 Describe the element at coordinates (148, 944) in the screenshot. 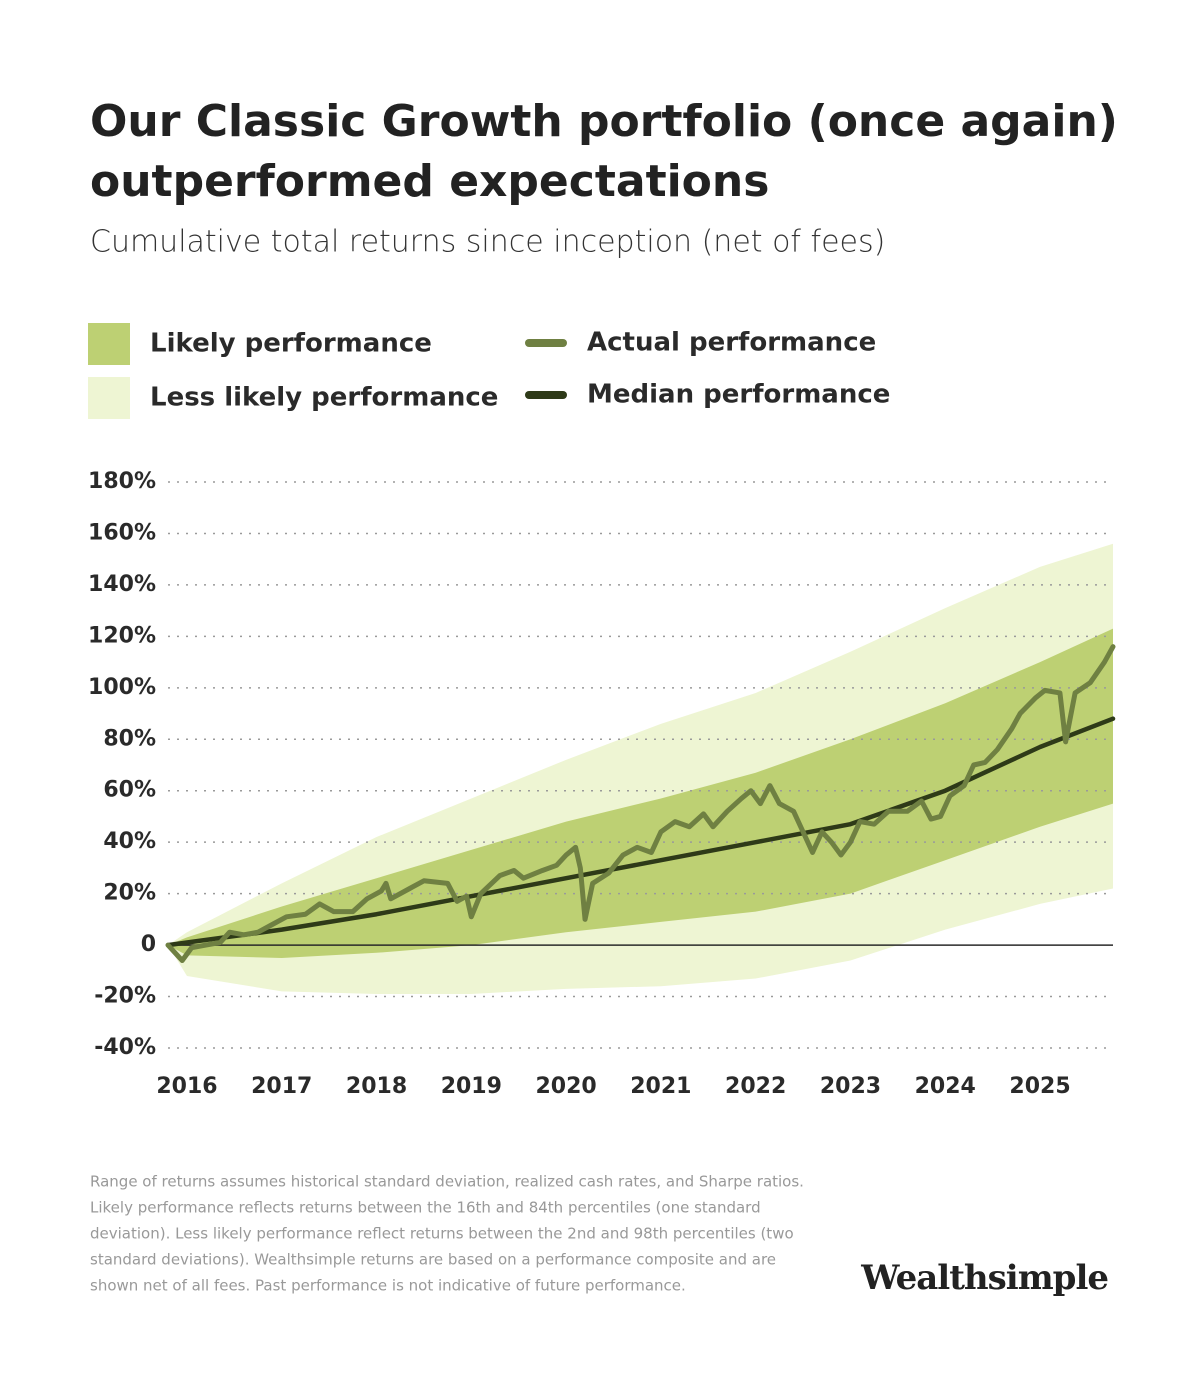

I see `y-tick-label: 0` at that location.